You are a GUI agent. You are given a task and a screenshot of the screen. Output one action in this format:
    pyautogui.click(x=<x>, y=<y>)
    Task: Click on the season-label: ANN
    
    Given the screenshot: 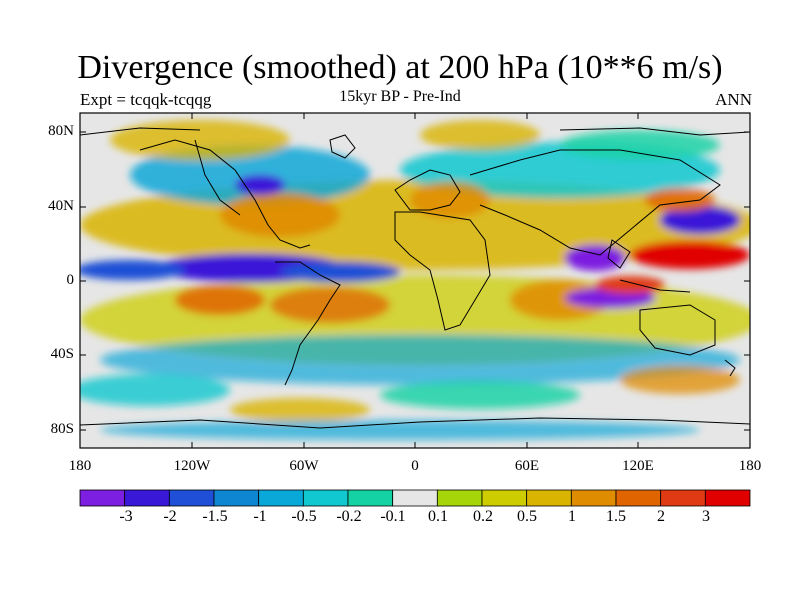 What is the action you would take?
    pyautogui.click(x=733, y=99)
    